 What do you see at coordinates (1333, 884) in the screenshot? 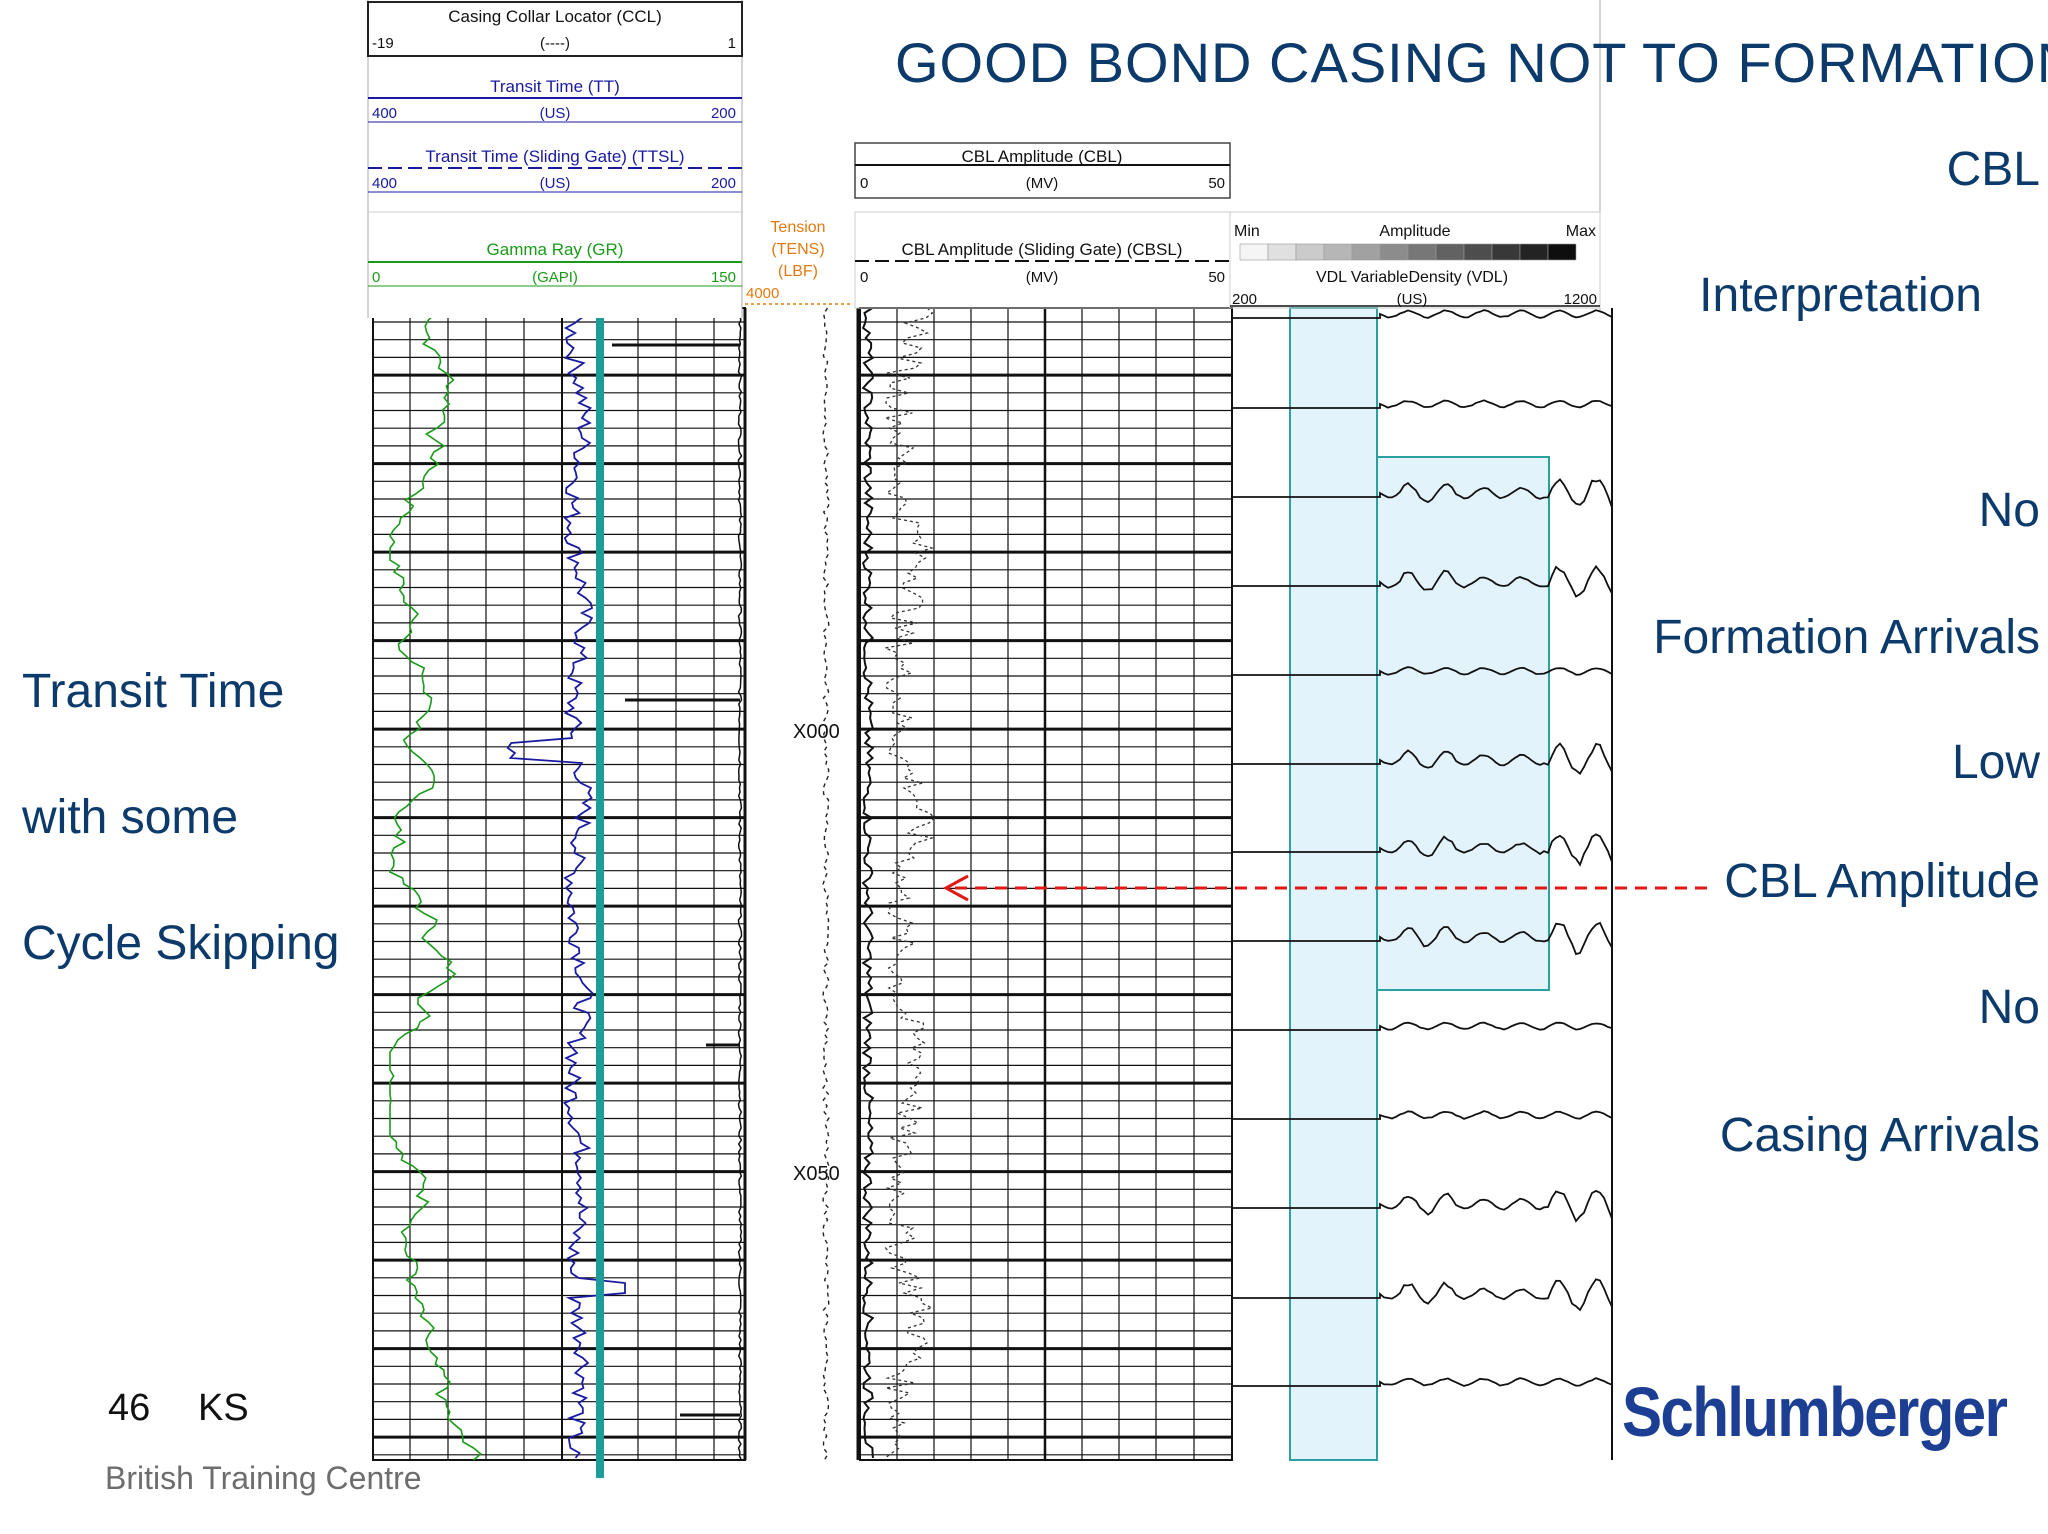
I see `casing-arrival-highlight` at bounding box center [1333, 884].